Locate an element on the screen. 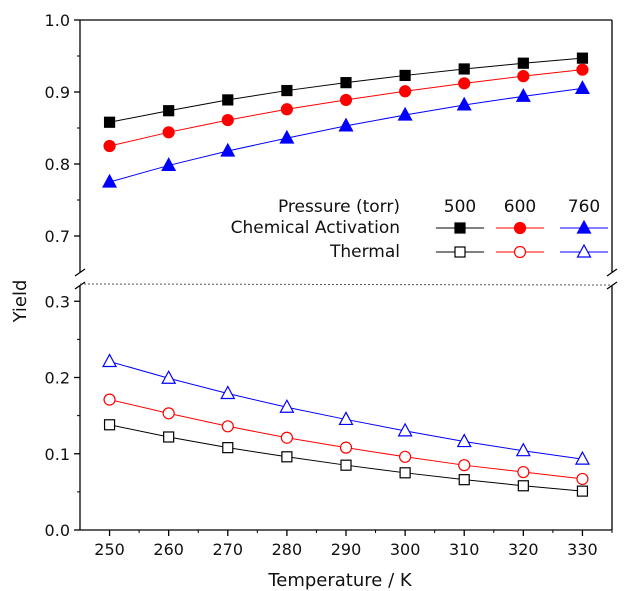 This screenshot has height=591, width=625. y-axis-title: Yield is located at coordinates (20, 302).